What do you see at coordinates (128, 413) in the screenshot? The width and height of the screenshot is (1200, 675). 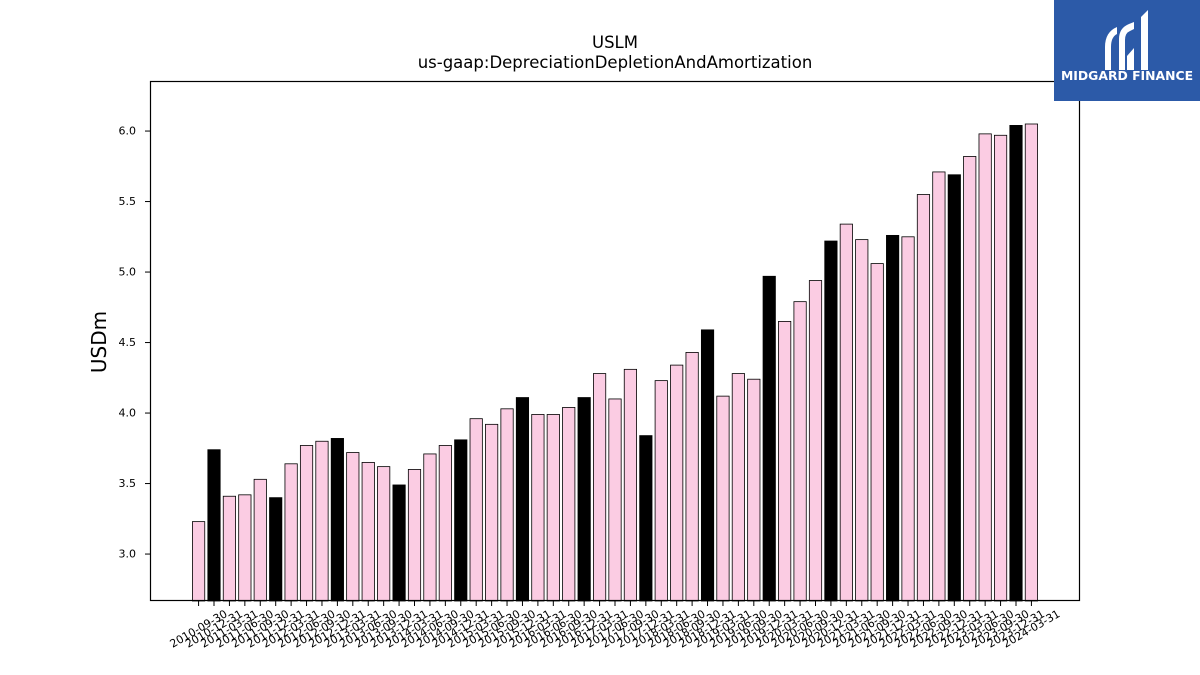 I see `y-tick-label: 4.0` at bounding box center [128, 413].